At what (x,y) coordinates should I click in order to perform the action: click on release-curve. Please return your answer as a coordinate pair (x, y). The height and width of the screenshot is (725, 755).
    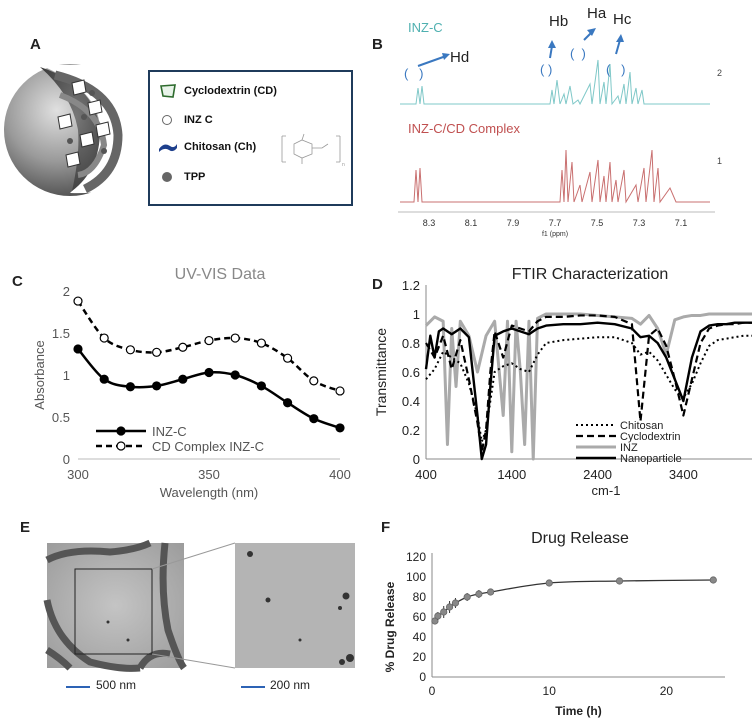
    Looking at the image, I should click on (574, 600).